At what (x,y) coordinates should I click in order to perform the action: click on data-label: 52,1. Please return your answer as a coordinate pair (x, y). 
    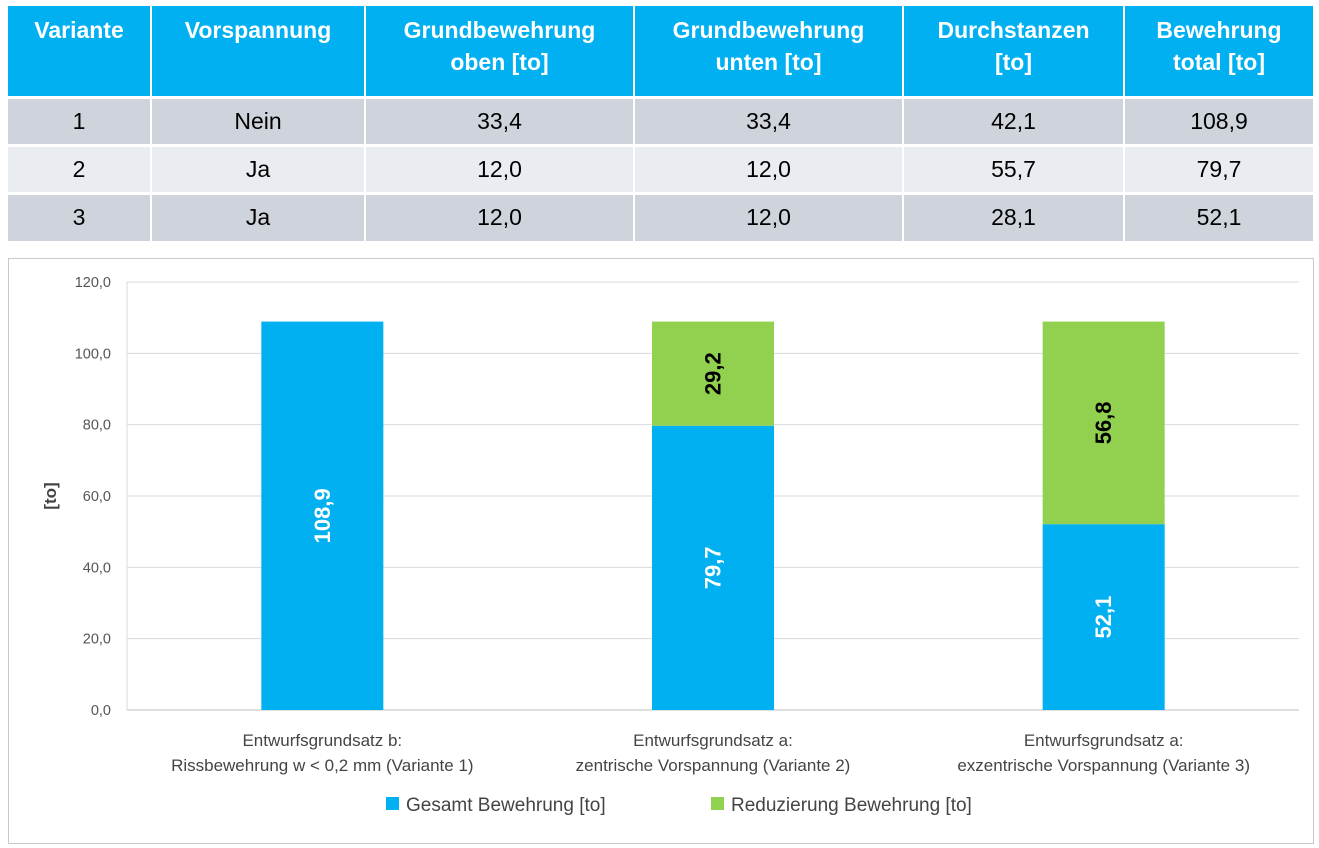
    Looking at the image, I should click on (1103, 617).